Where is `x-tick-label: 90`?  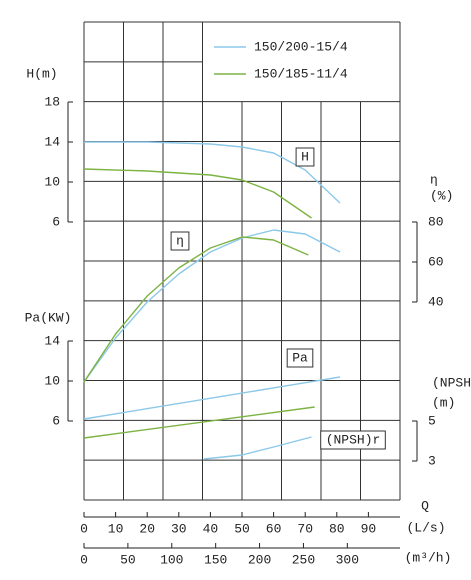
x-tick-label: 90 is located at coordinates (369, 528).